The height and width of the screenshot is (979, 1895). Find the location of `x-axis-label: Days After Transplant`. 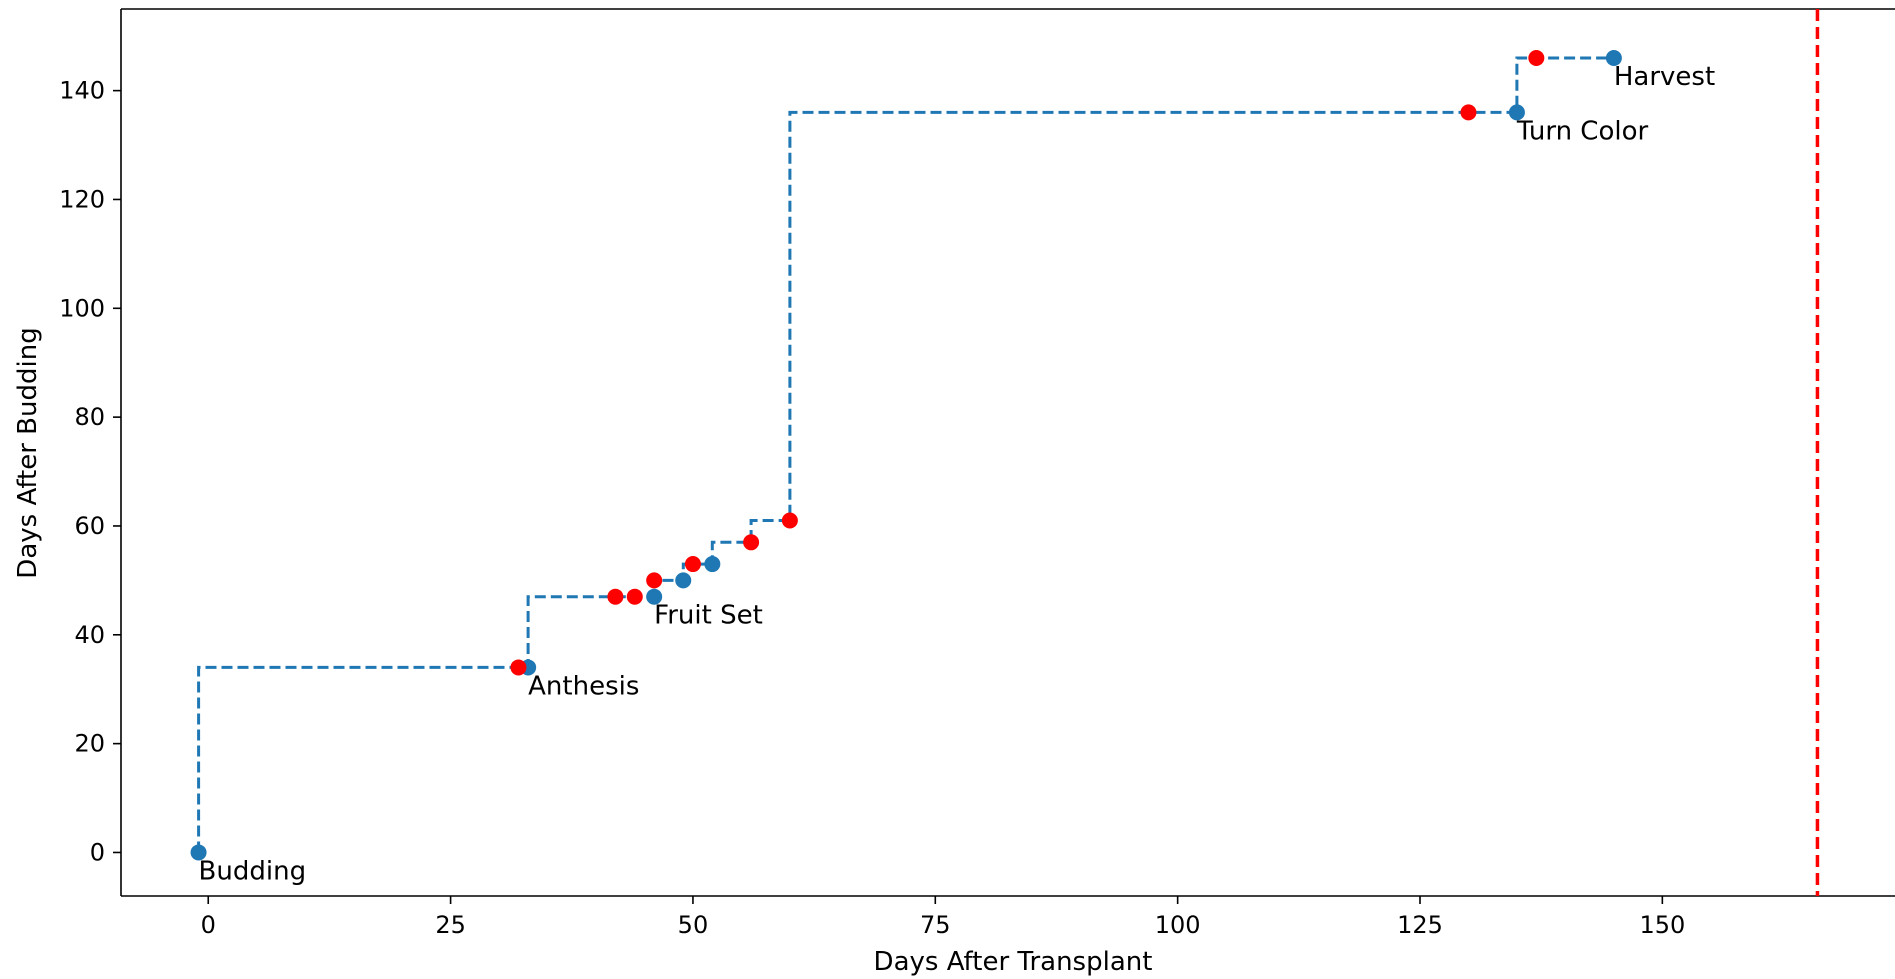

x-axis-label: Days After Transplant is located at coordinates (1013, 962).